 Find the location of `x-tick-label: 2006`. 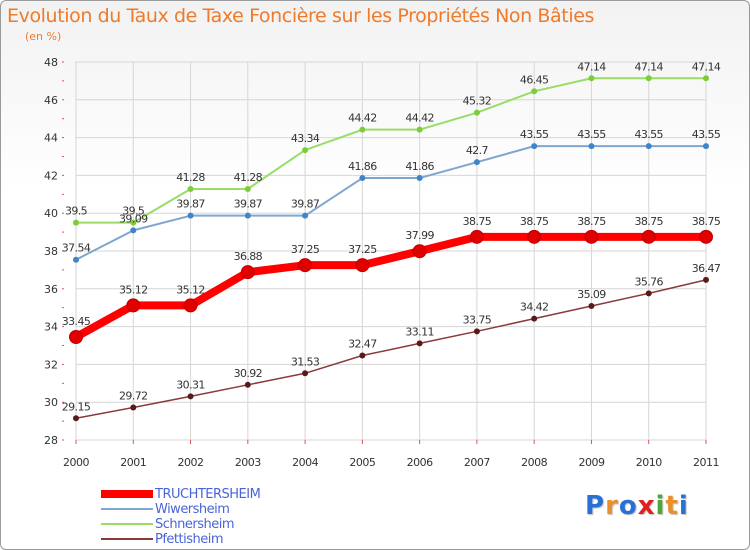

x-tick-label: 2006 is located at coordinates (420, 462).